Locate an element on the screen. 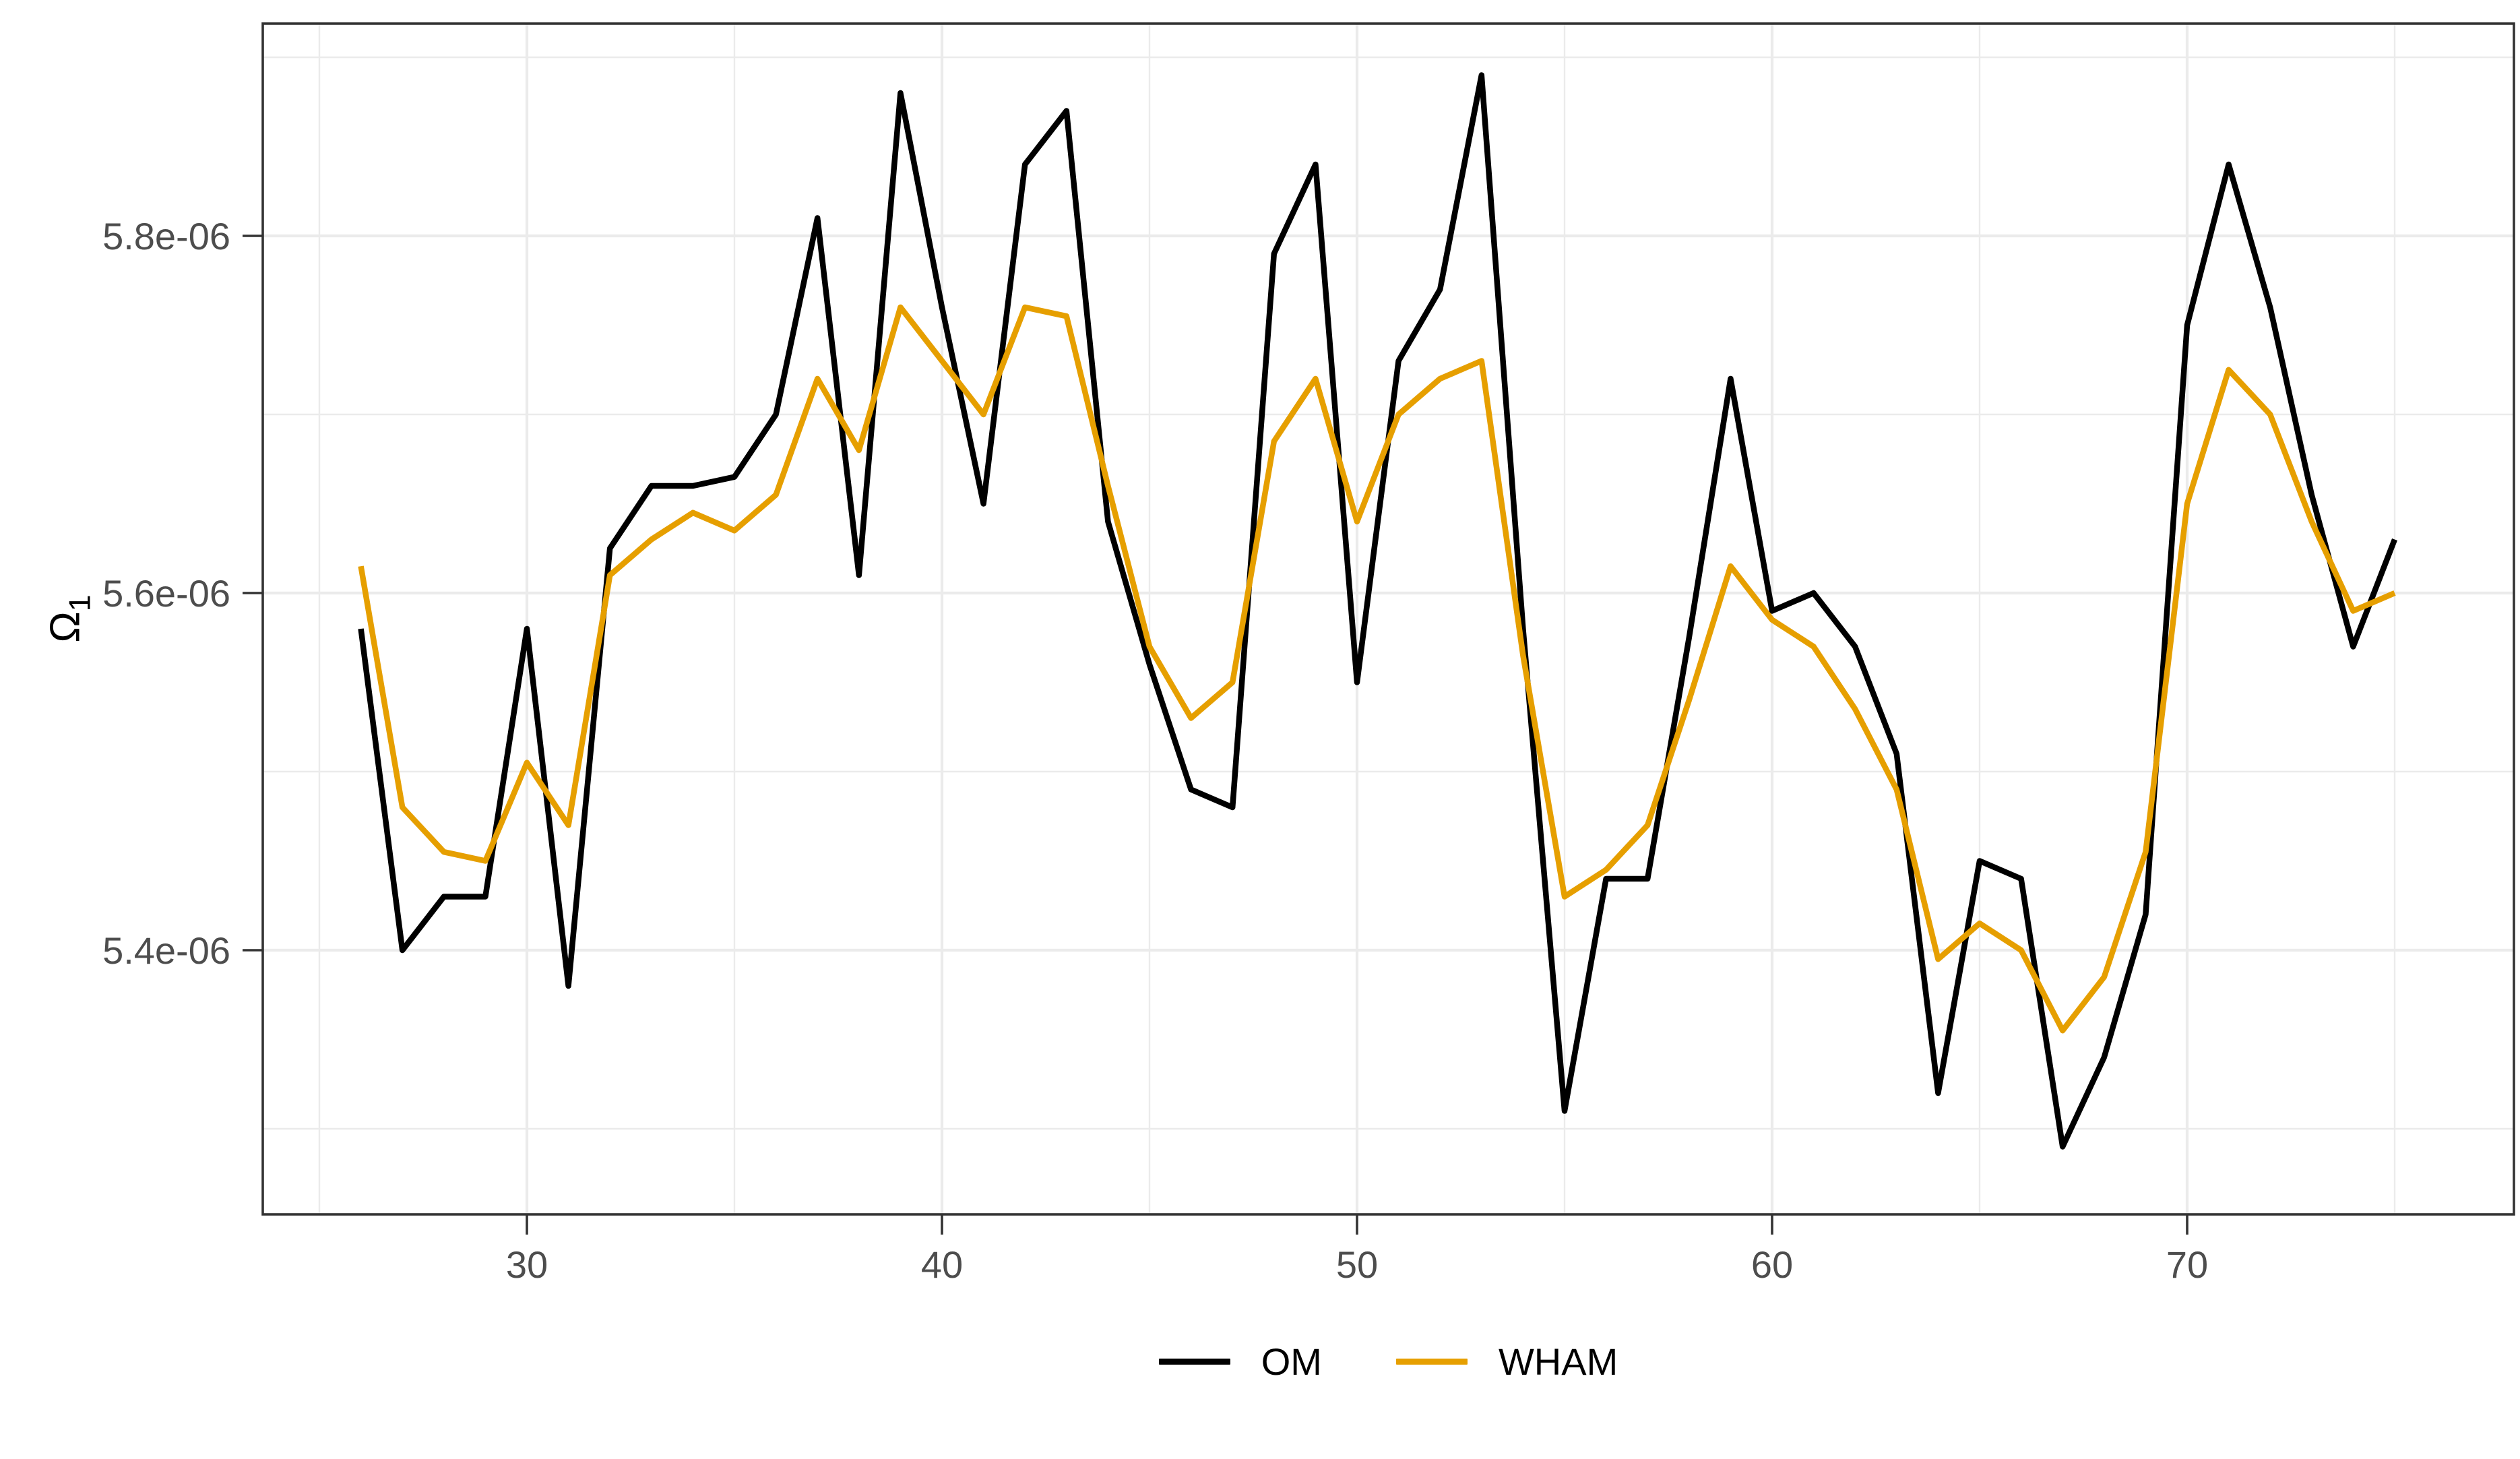  y-axis-title-symbol: Ω is located at coordinates (66, 627).